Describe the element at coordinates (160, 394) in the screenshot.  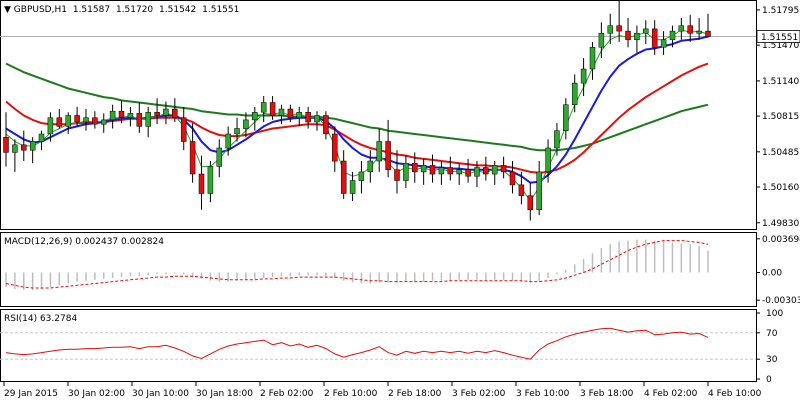
I see `time-axis-label: 30 Jan 10:00` at that location.